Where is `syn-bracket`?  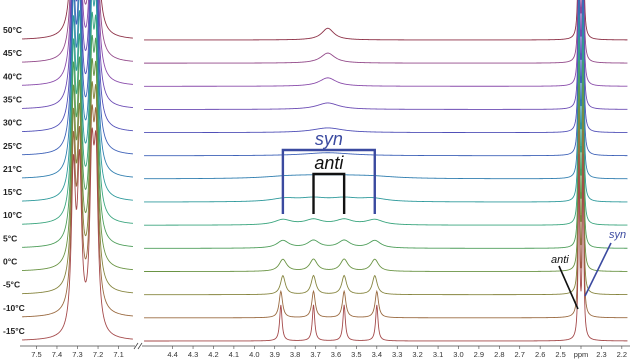 syn-bracket is located at coordinates (328, 181).